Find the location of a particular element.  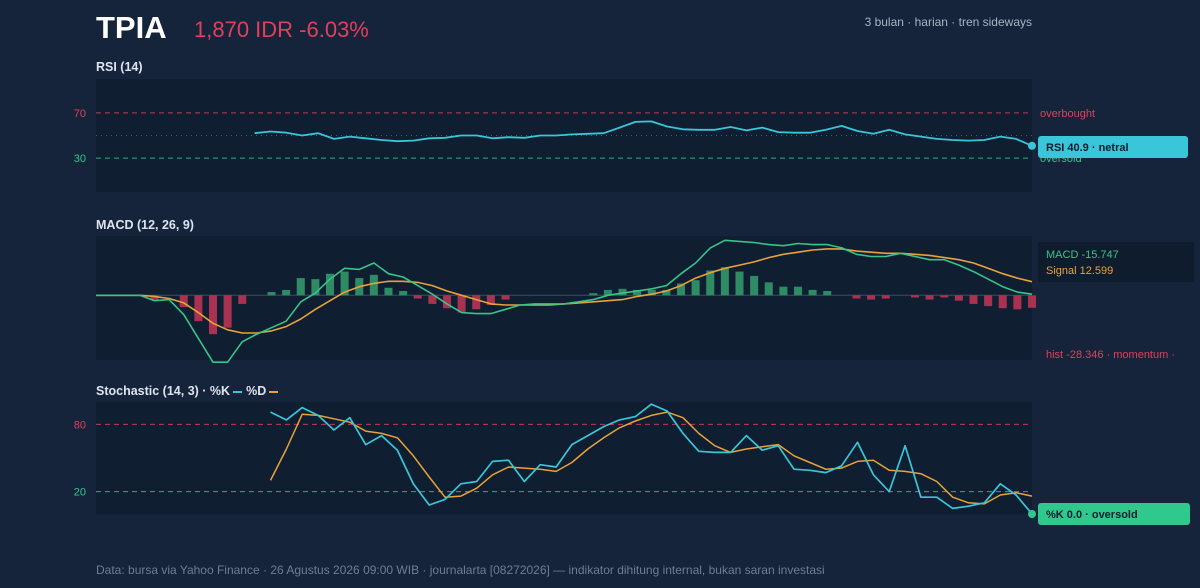

stoch-badge-box is located at coordinates (1114, 514).